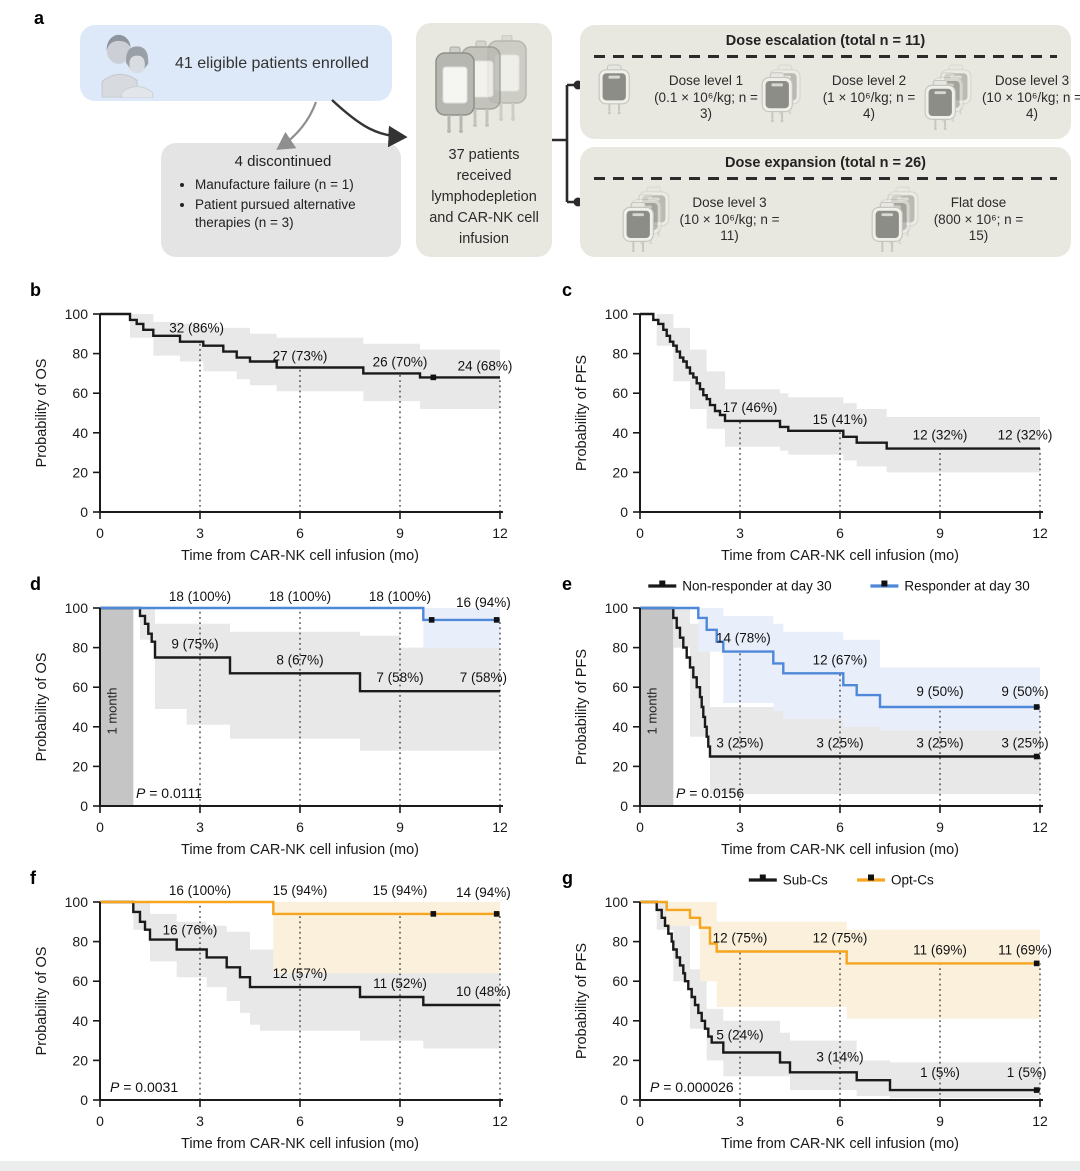 The image size is (1080, 1171). Describe the element at coordinates (564, 143) in the screenshot. I see `bracket-connector` at that location.